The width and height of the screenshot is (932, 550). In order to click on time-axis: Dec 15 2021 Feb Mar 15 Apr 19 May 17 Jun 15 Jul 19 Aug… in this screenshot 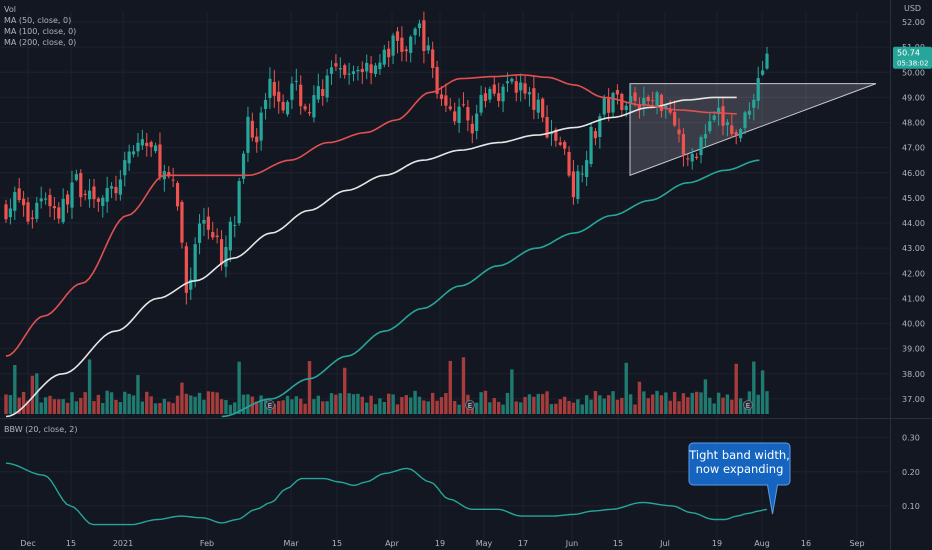, I will do `click(442, 543)`.